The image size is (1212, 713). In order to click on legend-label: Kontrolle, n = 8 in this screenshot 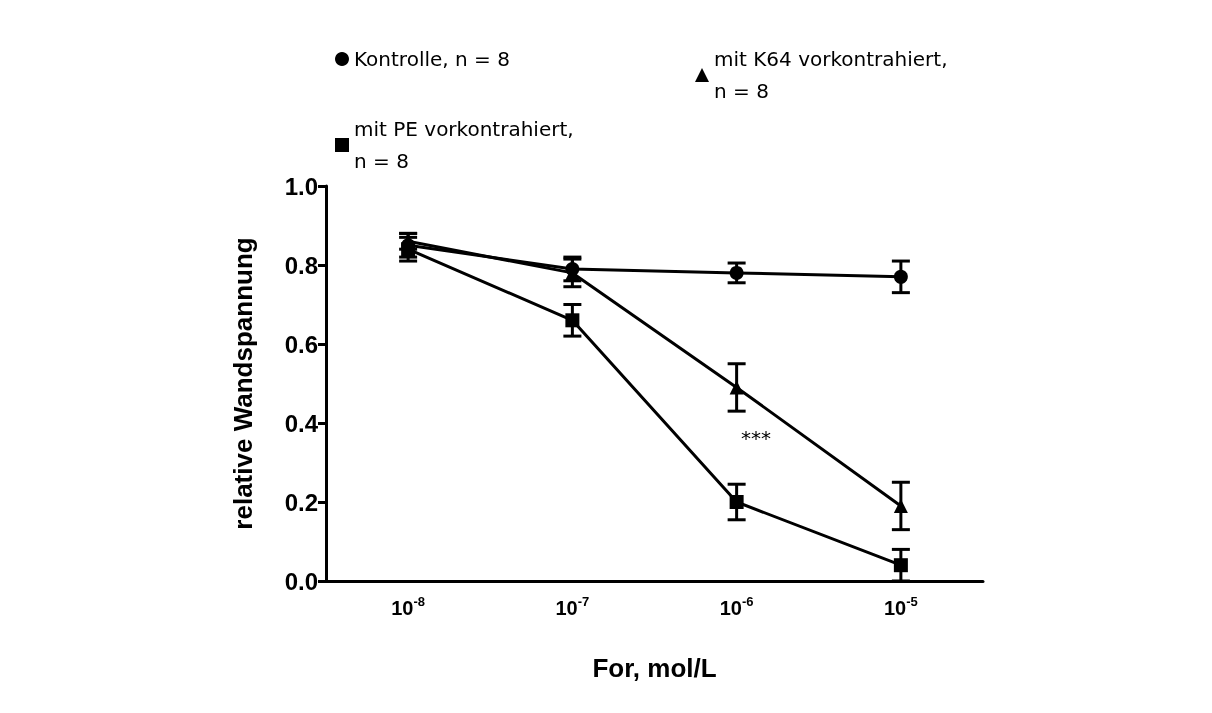, I will do `click(432, 59)`.